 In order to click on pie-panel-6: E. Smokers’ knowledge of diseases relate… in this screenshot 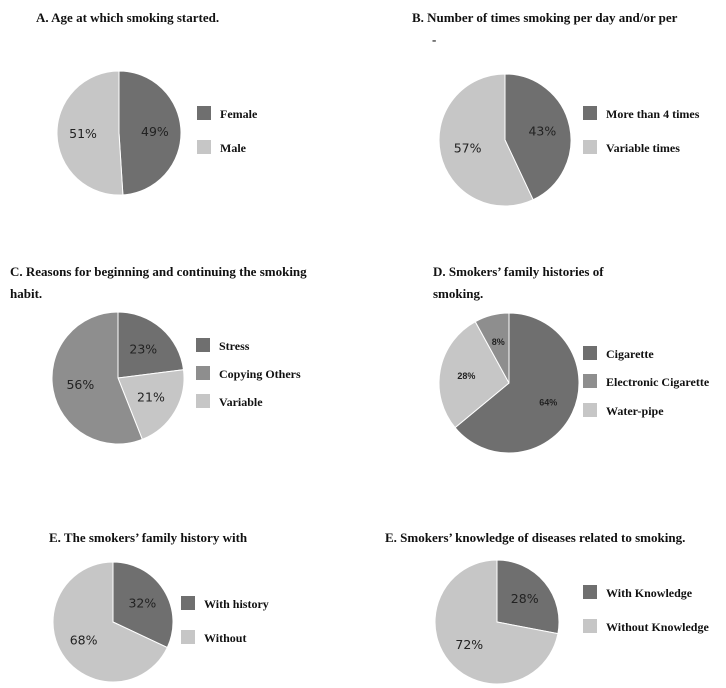, I will do `click(547, 607)`.